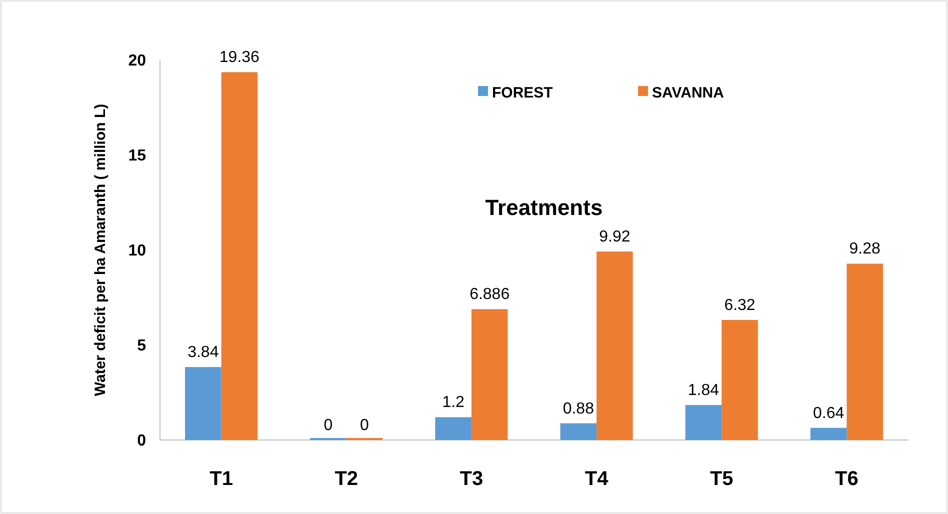  I want to click on y-tick-label: 0, so click(141, 441).